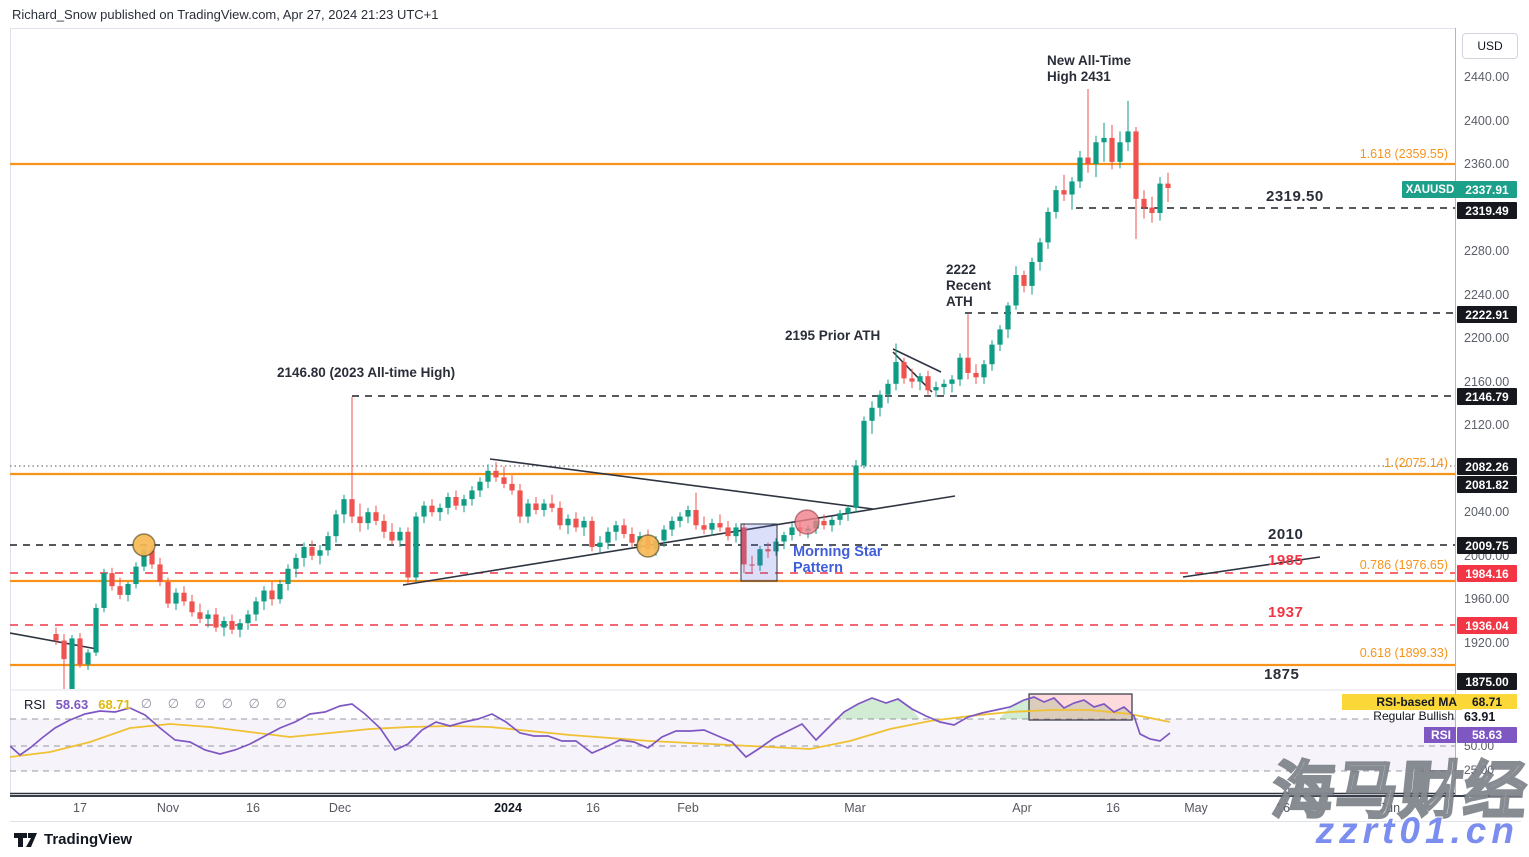 This screenshot has height=857, width=1529. I want to click on rsi-side-label: RSI, so click(1440, 735).